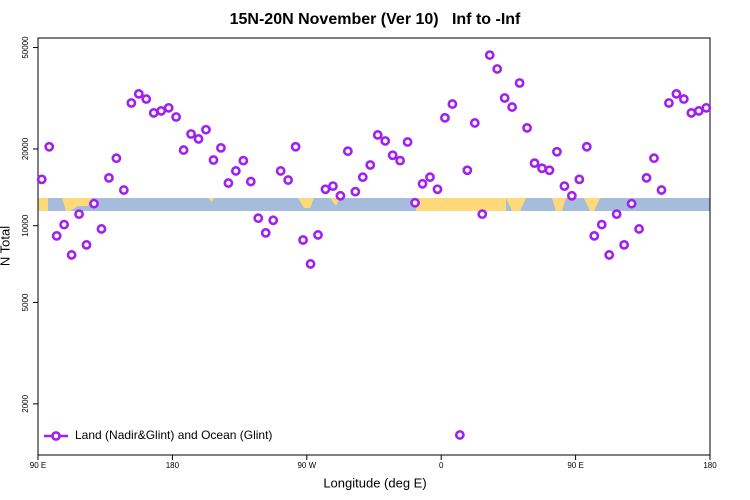  Describe the element at coordinates (173, 435) in the screenshot. I see `legend-label: Land (Nadir&Glint) and Ocean (Glint)` at that location.